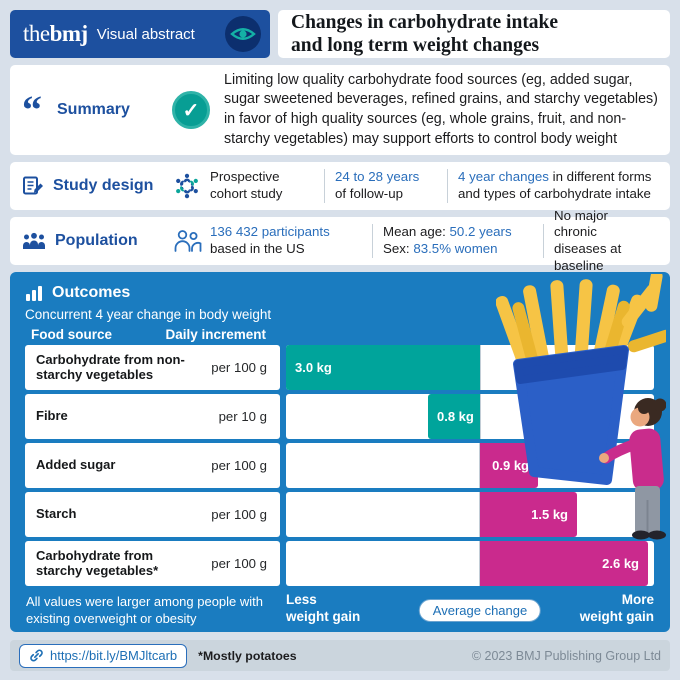 This screenshot has width=680, height=680. What do you see at coordinates (588, 240) in the screenshot?
I see `baseline-health-text: No major chronic diseases at baseline` at bounding box center [588, 240].